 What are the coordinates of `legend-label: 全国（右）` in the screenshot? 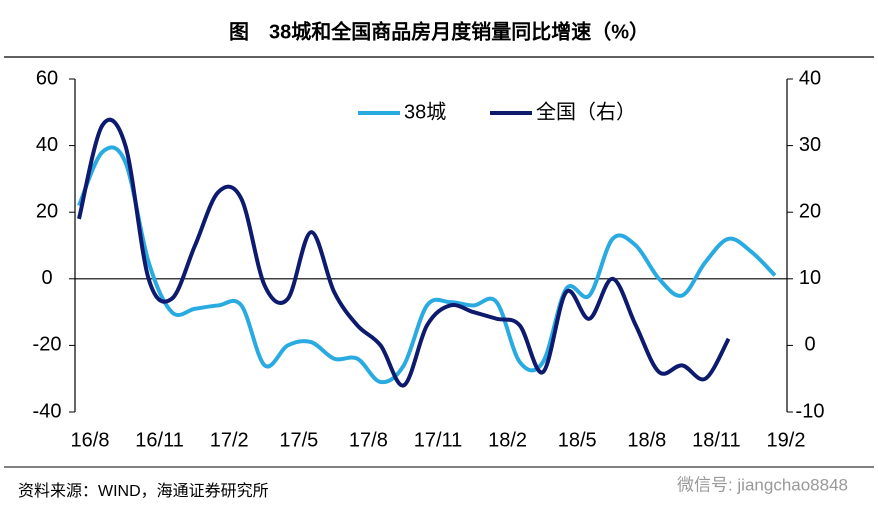 It's located at (586, 111).